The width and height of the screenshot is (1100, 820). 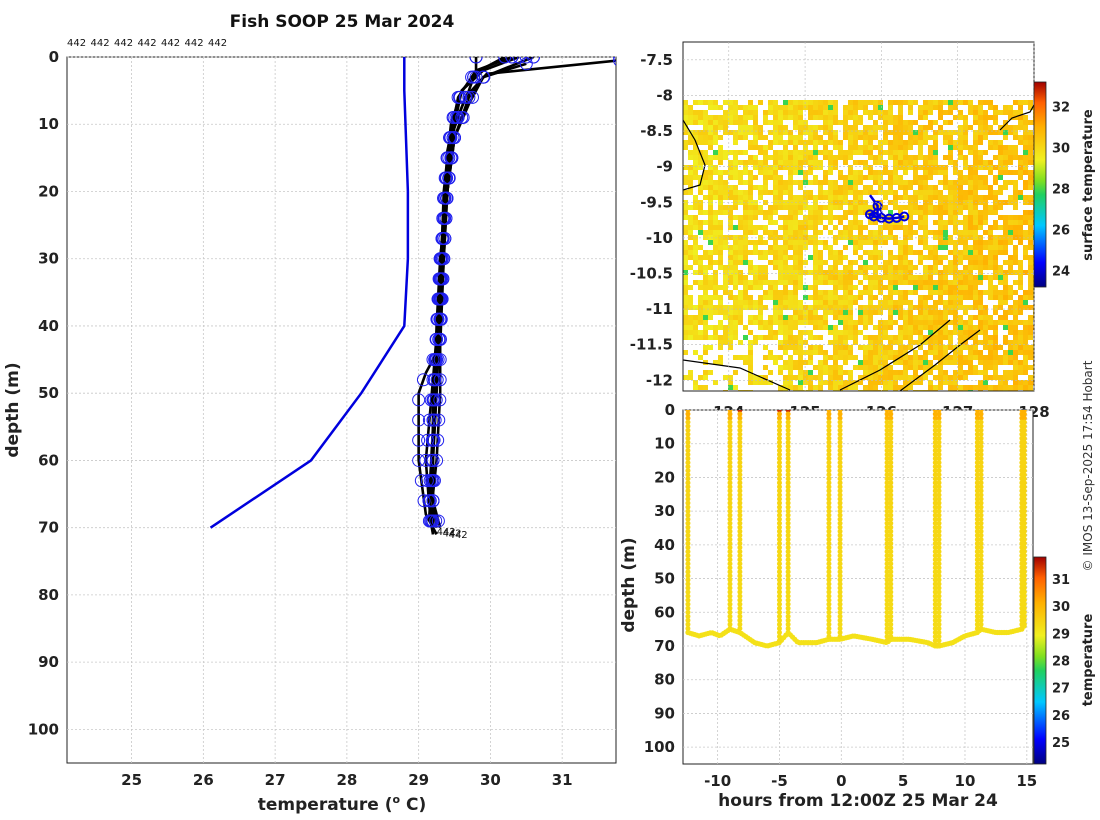 I want to click on depth-time-y-tick-label: 30, so click(x=664, y=511).